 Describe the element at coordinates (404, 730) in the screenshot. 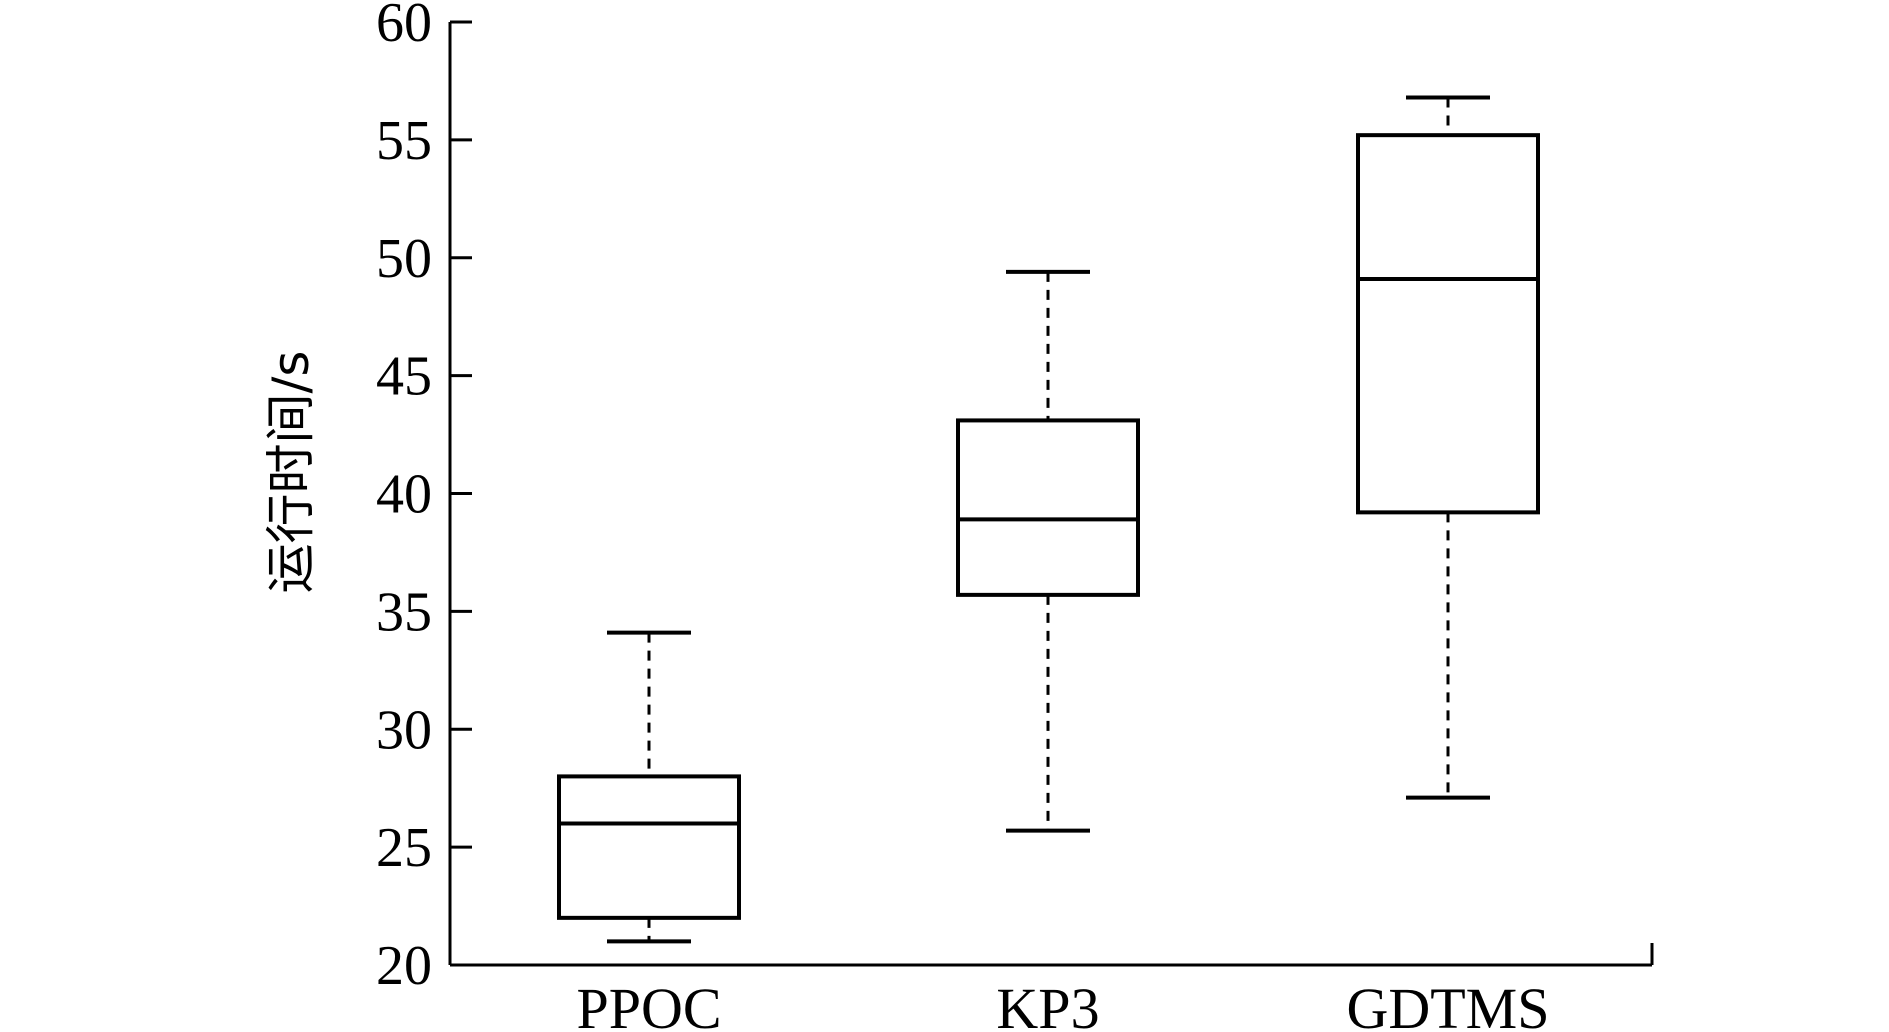

I see `y-tick-label: 30` at that location.